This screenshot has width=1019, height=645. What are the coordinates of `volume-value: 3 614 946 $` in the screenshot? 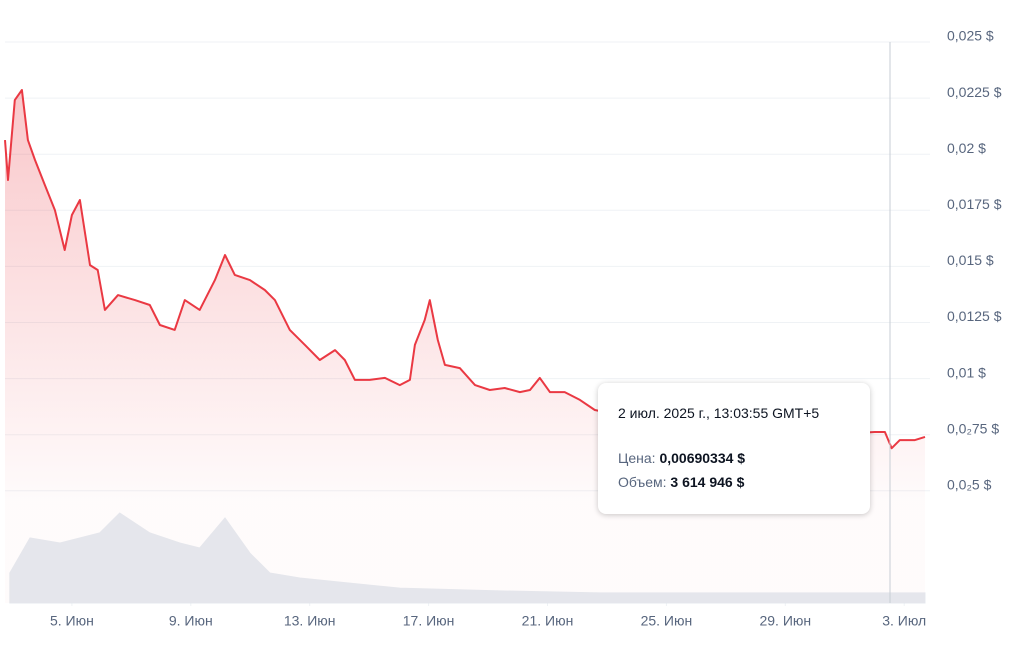 It's located at (707, 482).